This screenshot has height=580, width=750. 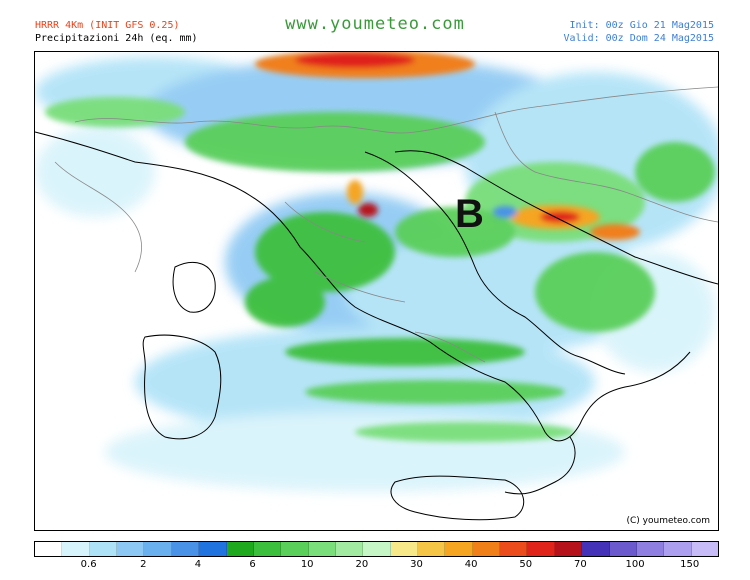 I want to click on legend-tick-label: 20, so click(x=362, y=564).